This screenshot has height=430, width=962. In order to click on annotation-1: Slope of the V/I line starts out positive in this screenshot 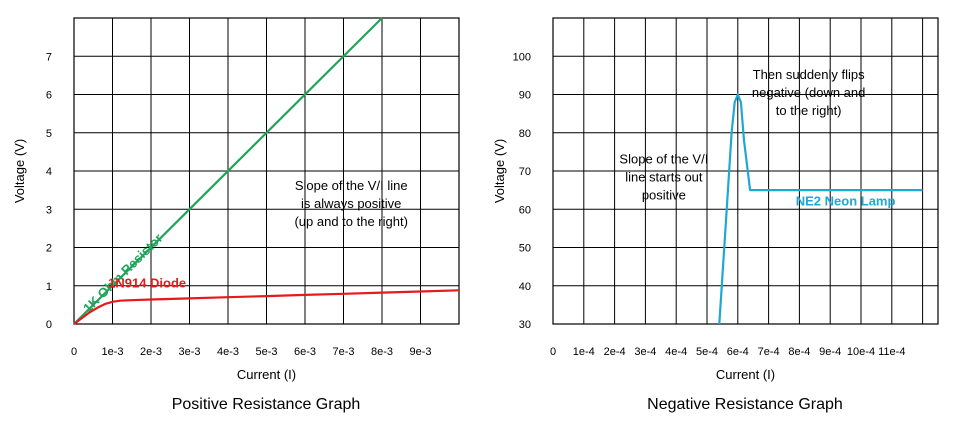, I will do `click(663, 176)`.